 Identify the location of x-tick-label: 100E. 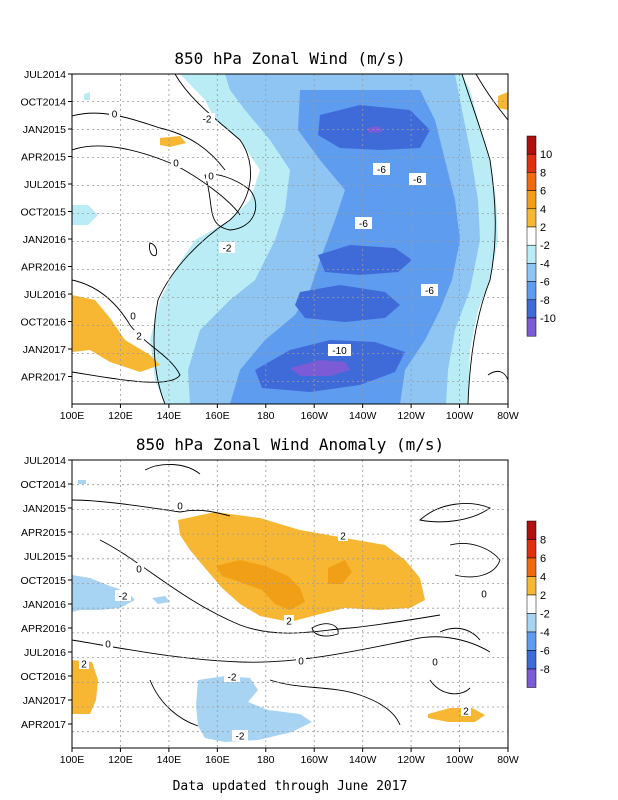
(72, 760).